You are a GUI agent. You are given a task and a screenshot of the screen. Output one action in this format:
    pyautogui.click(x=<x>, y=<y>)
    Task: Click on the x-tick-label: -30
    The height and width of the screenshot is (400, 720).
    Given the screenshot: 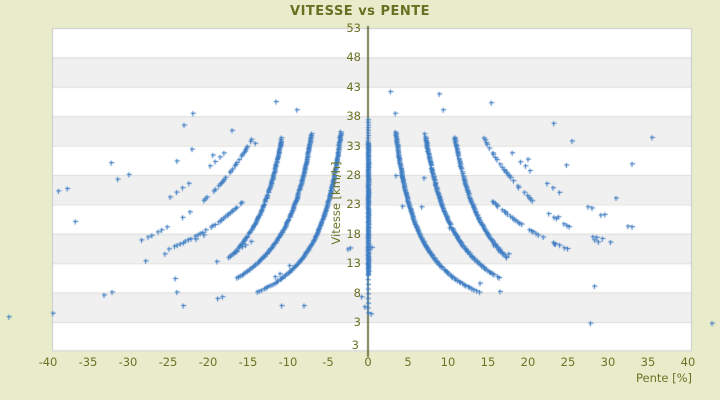 What is the action you would take?
    pyautogui.click(x=128, y=362)
    